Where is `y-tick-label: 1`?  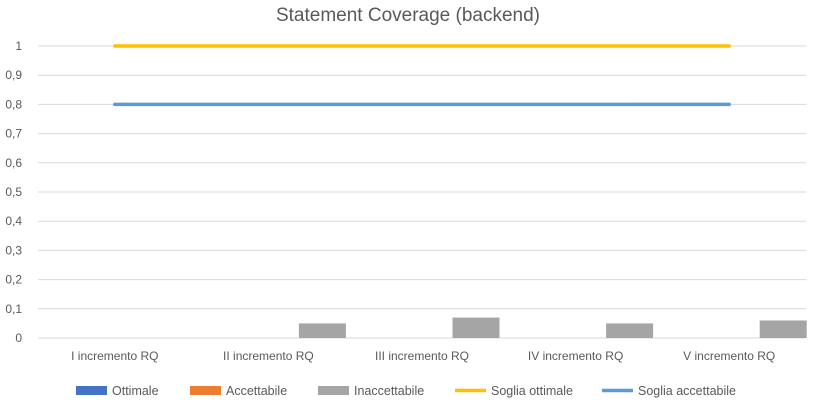
y-tick-label: 1 is located at coordinates (18, 46).